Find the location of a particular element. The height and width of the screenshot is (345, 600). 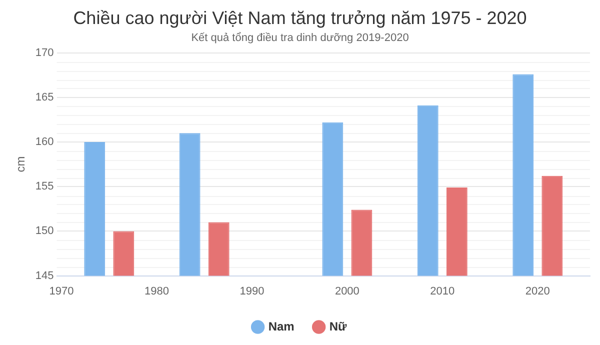

y-tick-label: 160 is located at coordinates (44, 142).